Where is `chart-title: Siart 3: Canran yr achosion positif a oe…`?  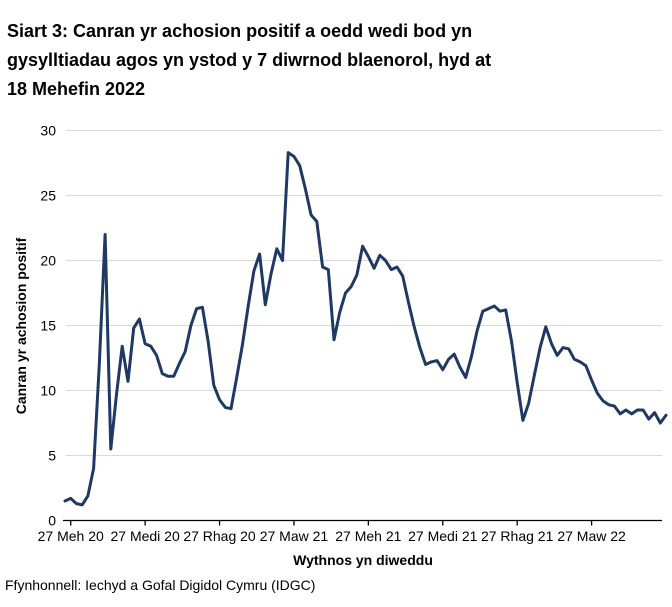 chart-title: Siart 3: Canran yr achosion positif a oe… is located at coordinates (338, 60).